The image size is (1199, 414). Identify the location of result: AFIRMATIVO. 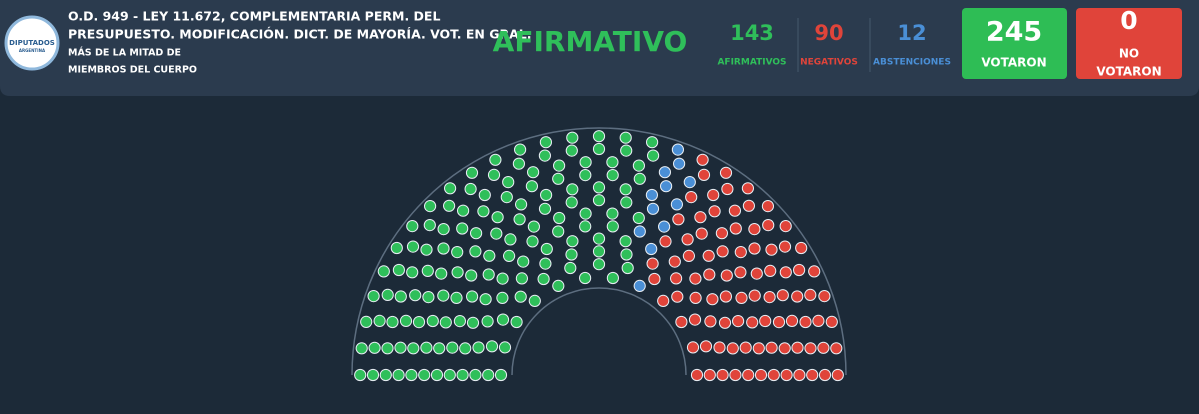
(590, 41).